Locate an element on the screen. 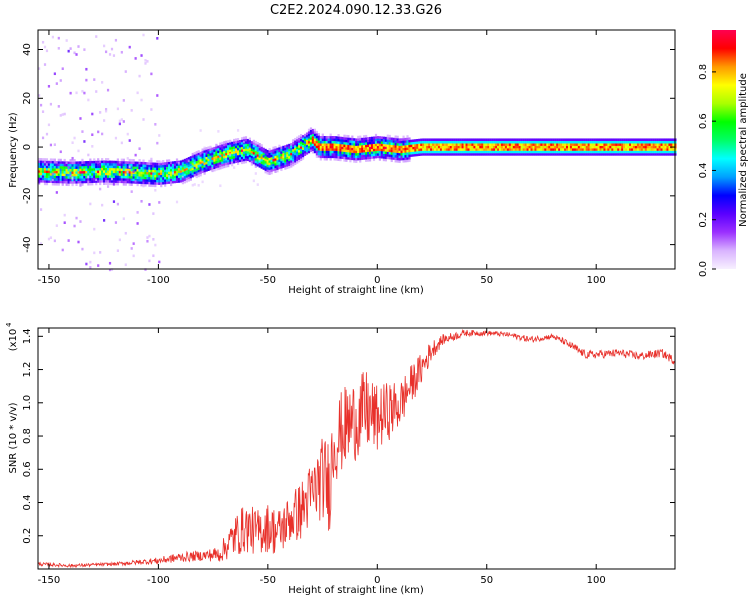 This screenshot has width=750, height=600. spectrogram-x-axis-label: Height of straight line (km) is located at coordinates (356, 290).